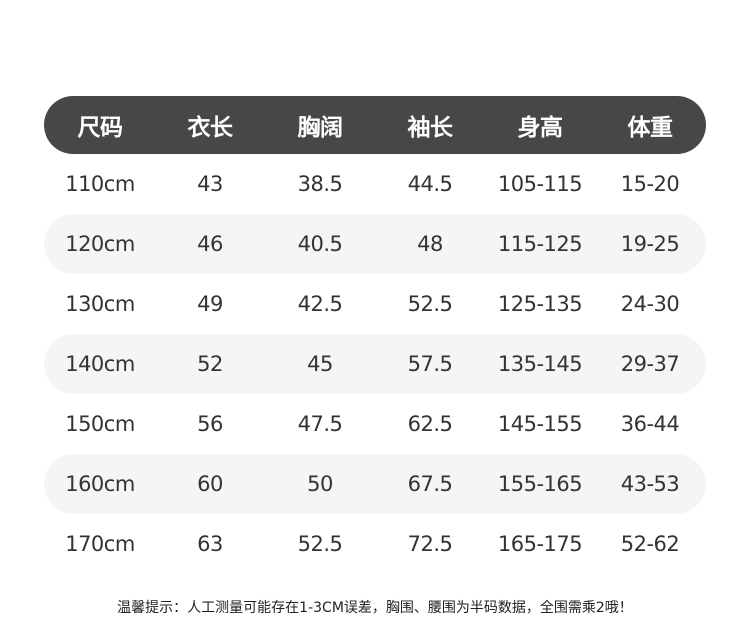  What do you see at coordinates (100, 484) in the screenshot?
I see `table-cell: 160cm` at bounding box center [100, 484].